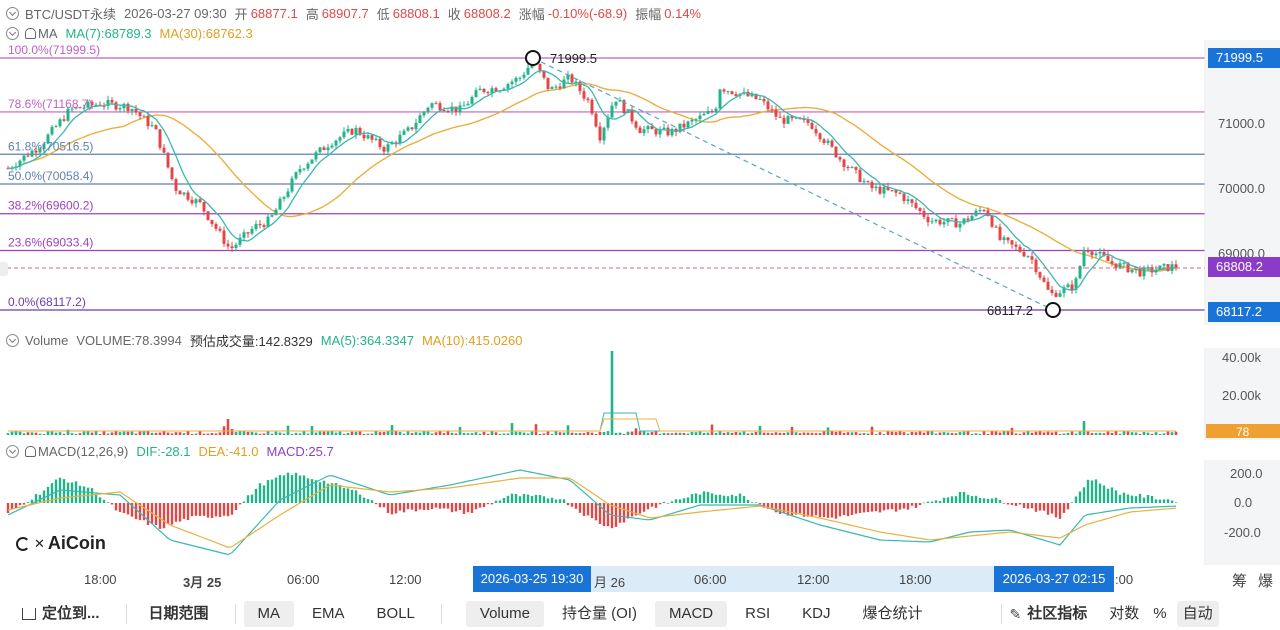 This screenshot has height=630, width=1280. Describe the element at coordinates (1054, 579) in the screenshot. I see `time-highlight-right: 2026-03-27 02:15` at that location.